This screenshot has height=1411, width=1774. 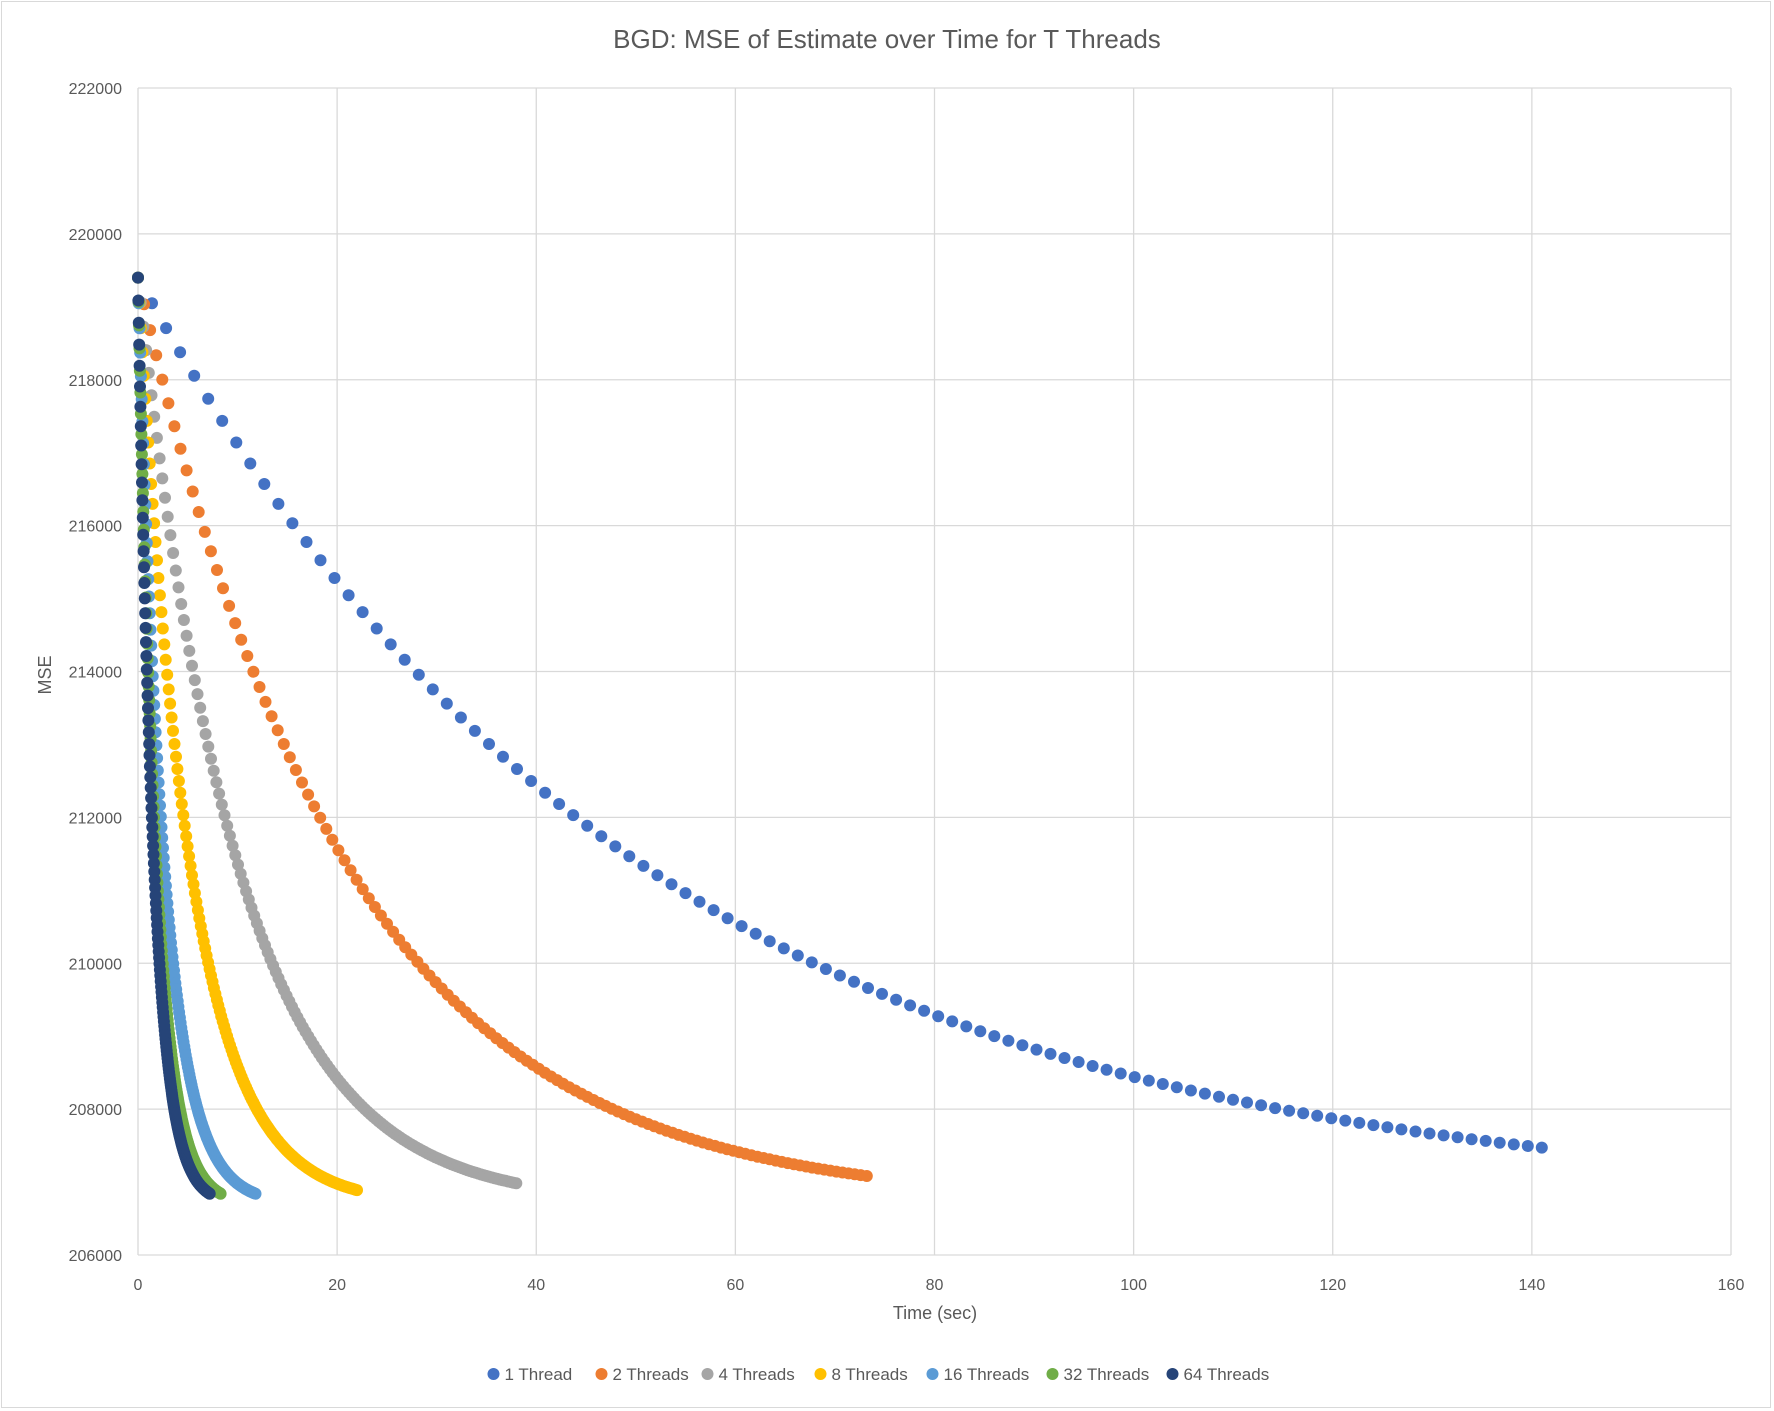 What do you see at coordinates (987, 1374) in the screenshot?
I see `legend-label: 16 Threads` at bounding box center [987, 1374].